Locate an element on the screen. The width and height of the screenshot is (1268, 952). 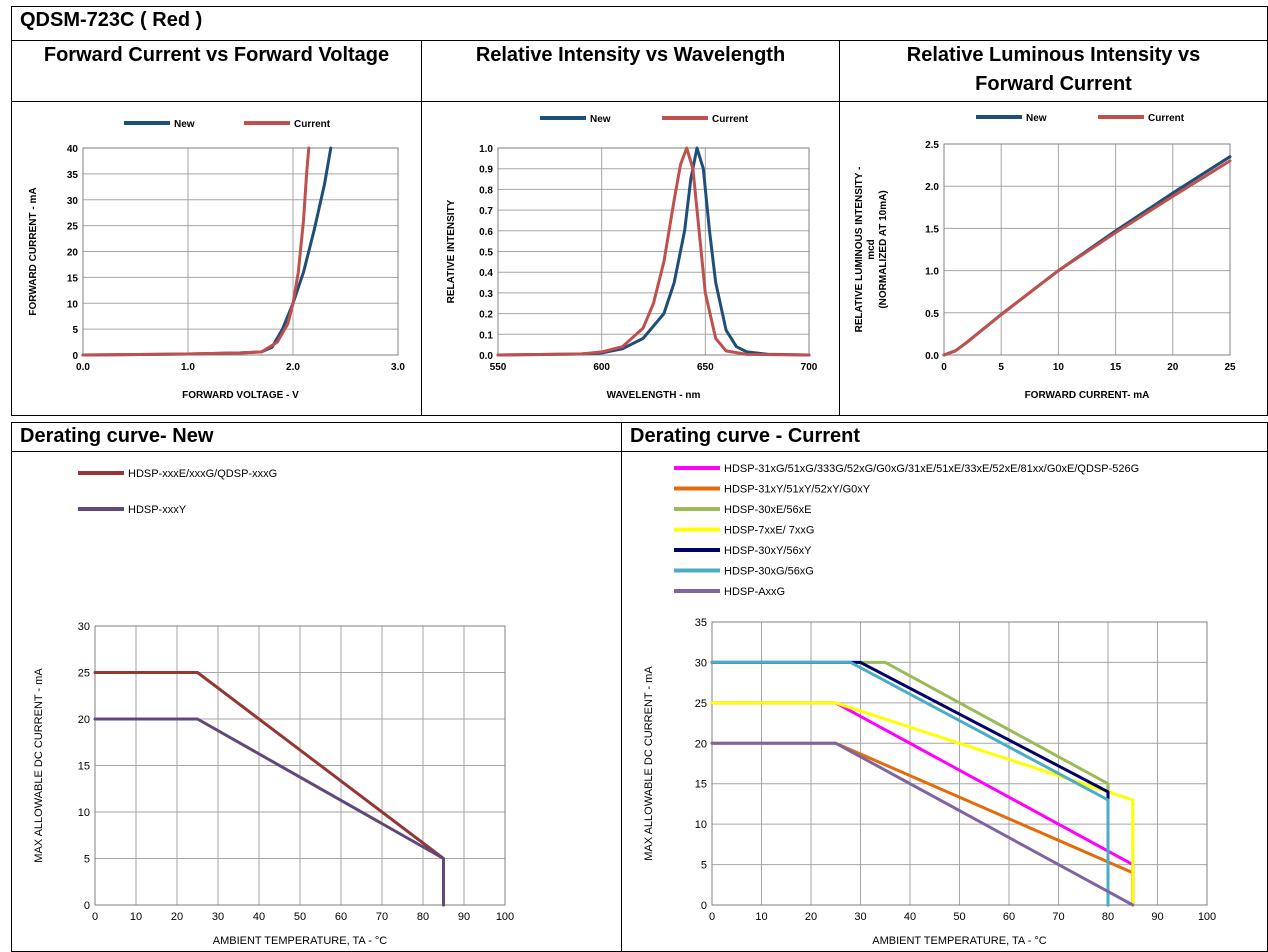
chart4-plot-border is located at coordinates (300, 765).